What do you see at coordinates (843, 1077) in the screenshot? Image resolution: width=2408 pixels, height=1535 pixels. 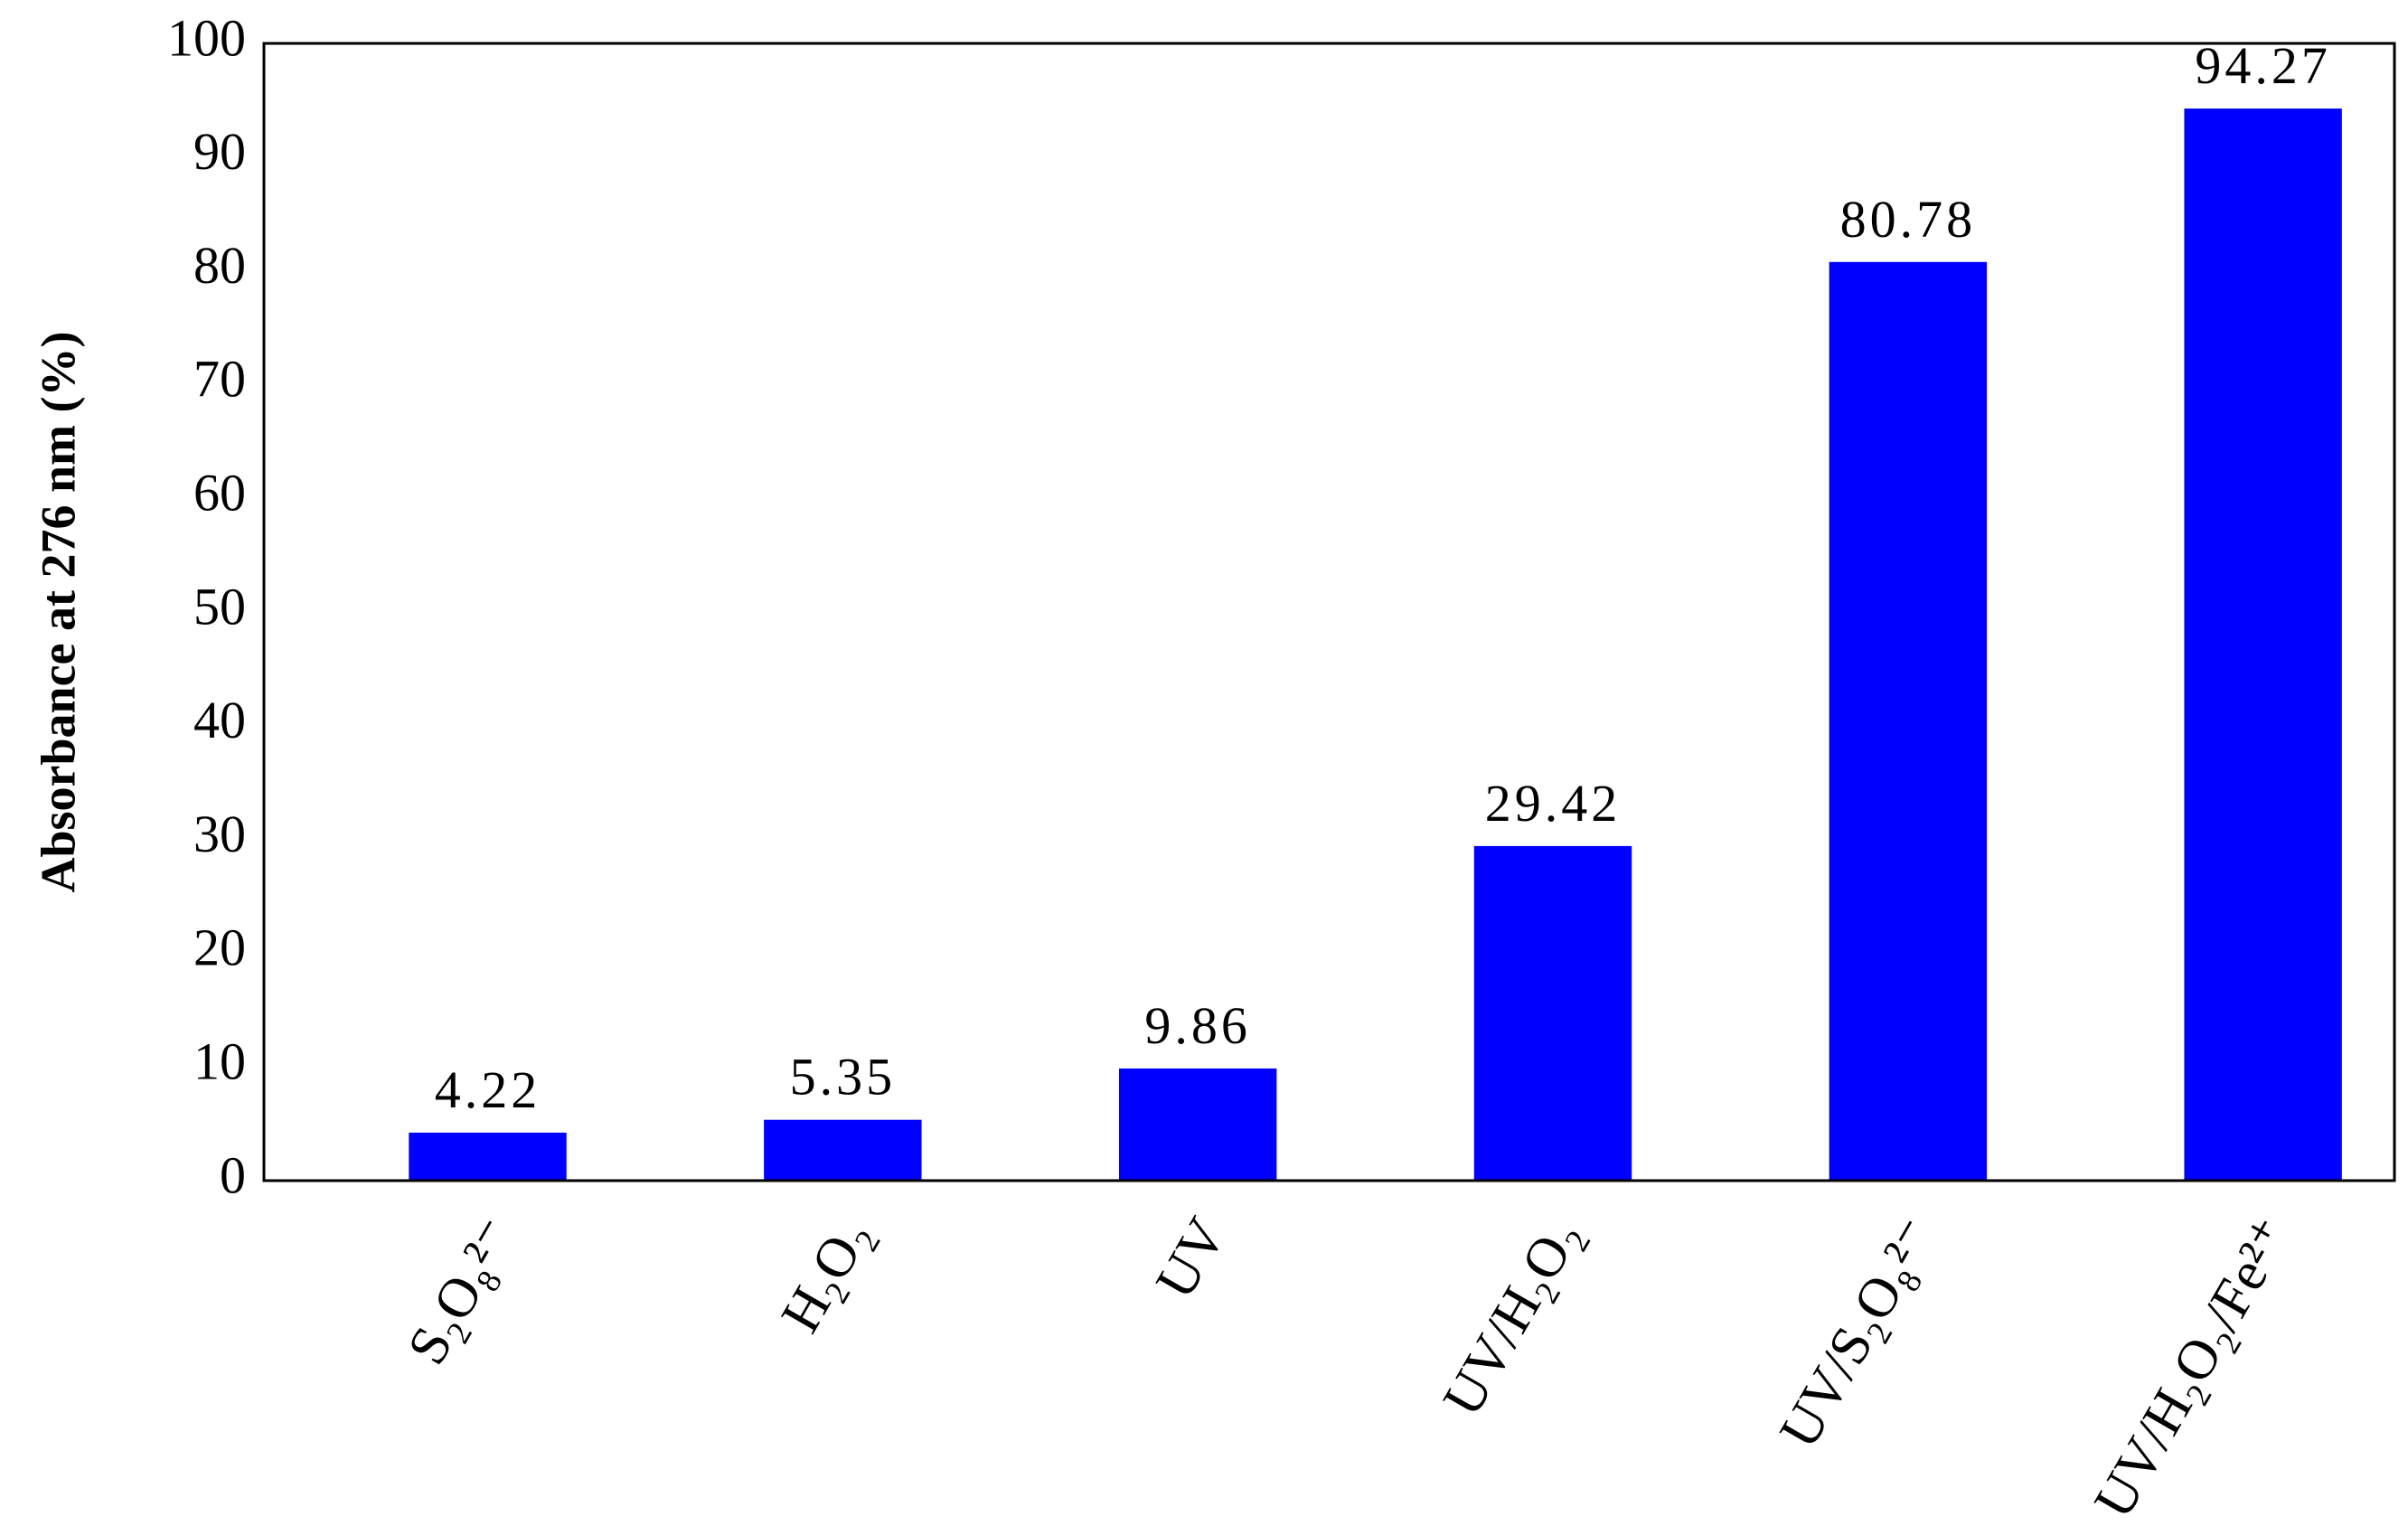 I see `data-label: 5.35` at bounding box center [843, 1077].